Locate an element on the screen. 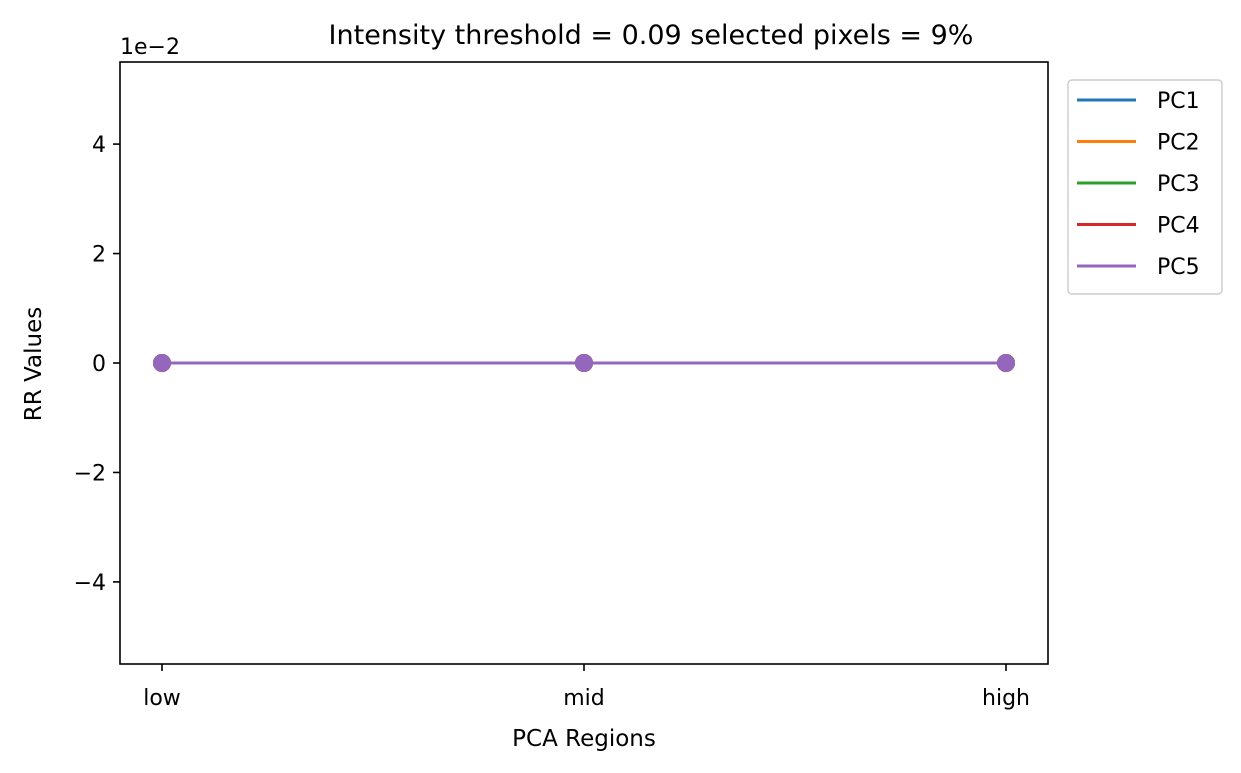  y-tick-label: −4 is located at coordinates (90, 583).